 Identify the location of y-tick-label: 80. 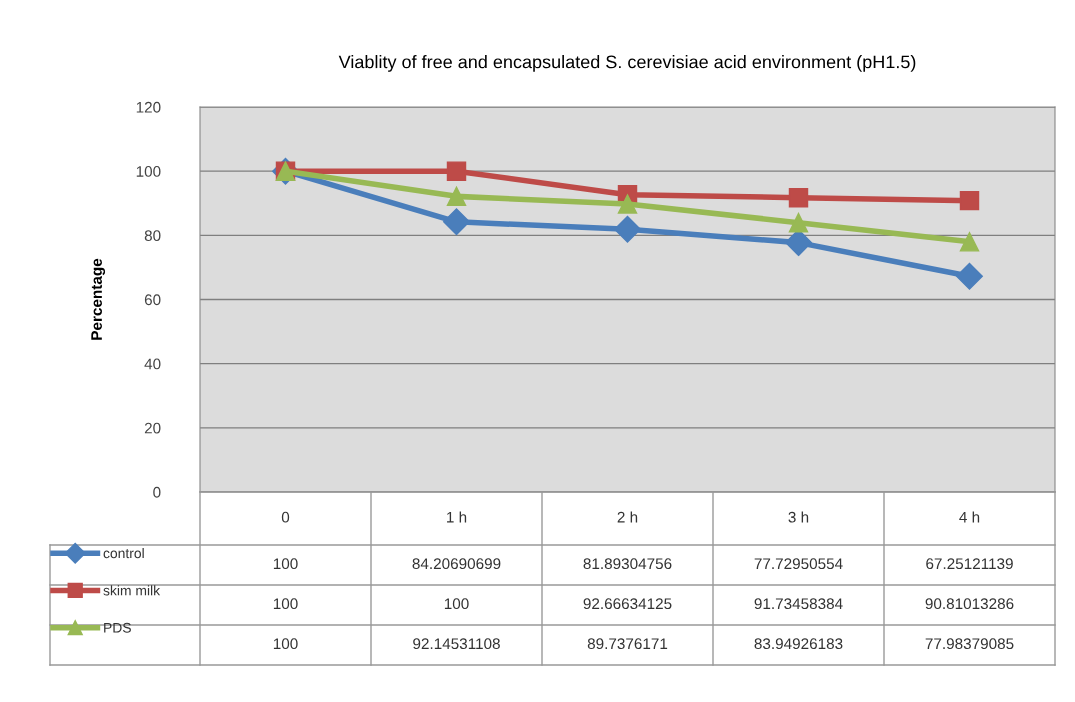
(152, 236).